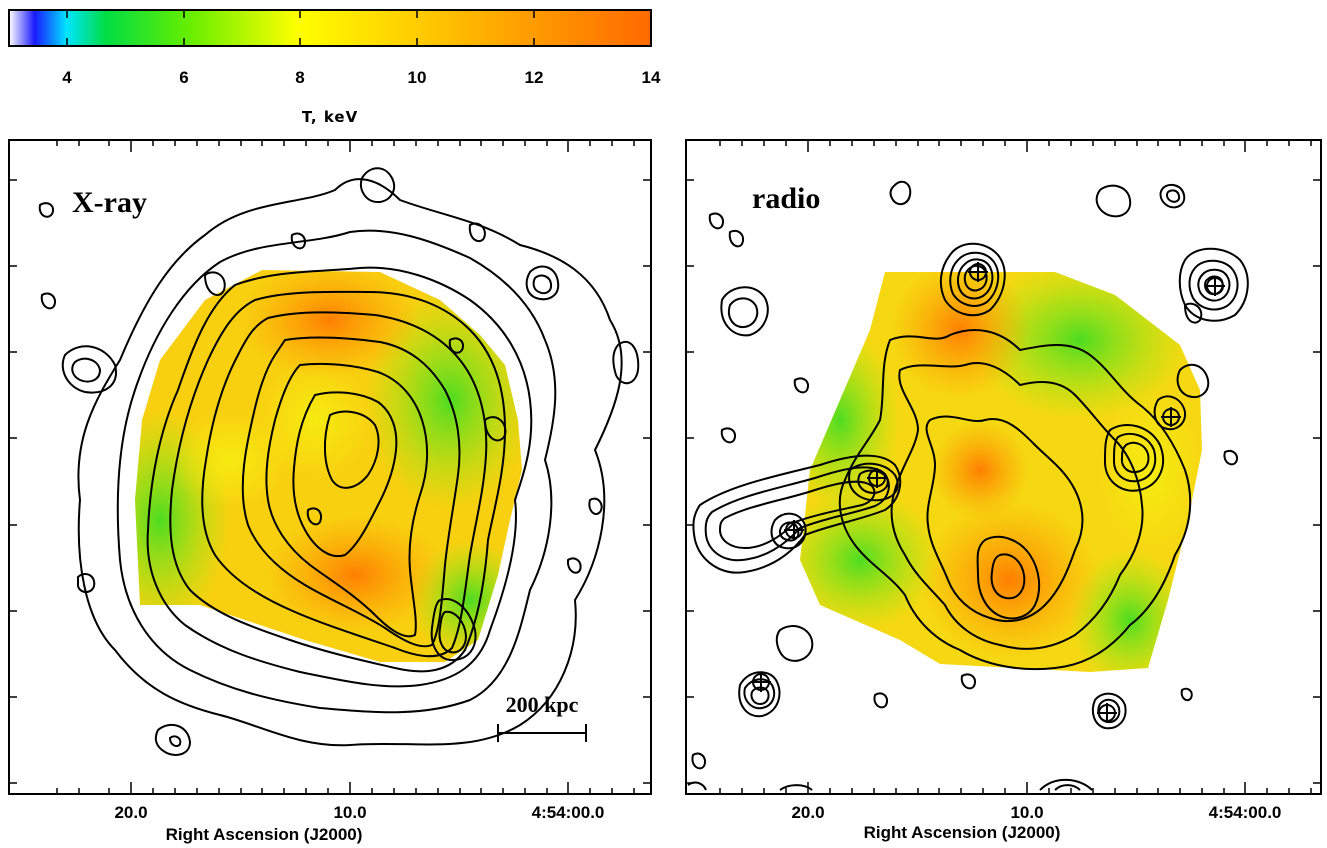  What do you see at coordinates (1001, 472) in the screenshot?
I see `temperature-map-right` at bounding box center [1001, 472].